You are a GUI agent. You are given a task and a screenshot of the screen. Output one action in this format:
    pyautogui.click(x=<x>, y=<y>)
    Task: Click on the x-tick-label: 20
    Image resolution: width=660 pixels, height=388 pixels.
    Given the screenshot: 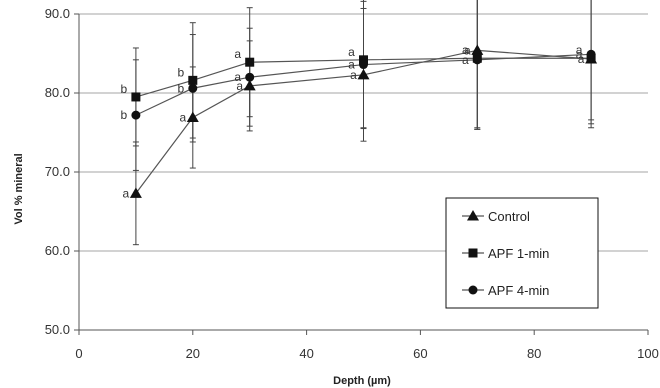 What is the action you would take?
    pyautogui.click(x=193, y=353)
    